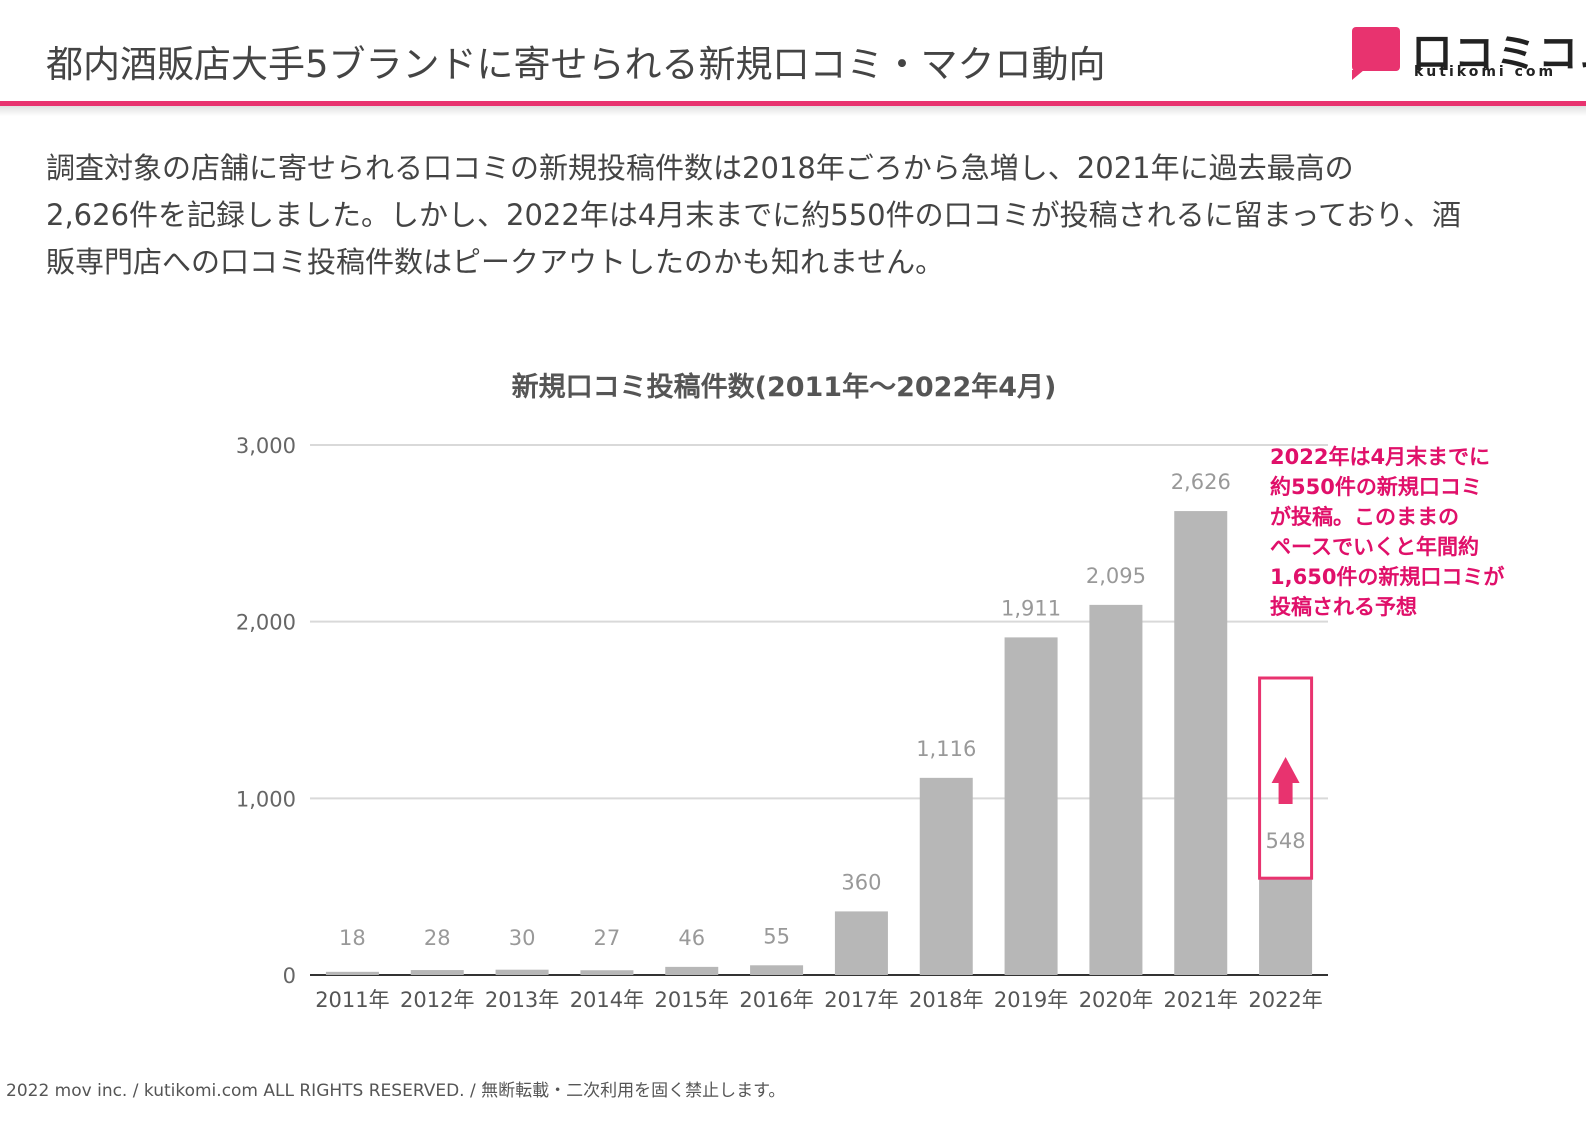 The height and width of the screenshot is (1122, 1586). What do you see at coordinates (266, 623) in the screenshot?
I see `y-tick-label: 2,000` at bounding box center [266, 623].